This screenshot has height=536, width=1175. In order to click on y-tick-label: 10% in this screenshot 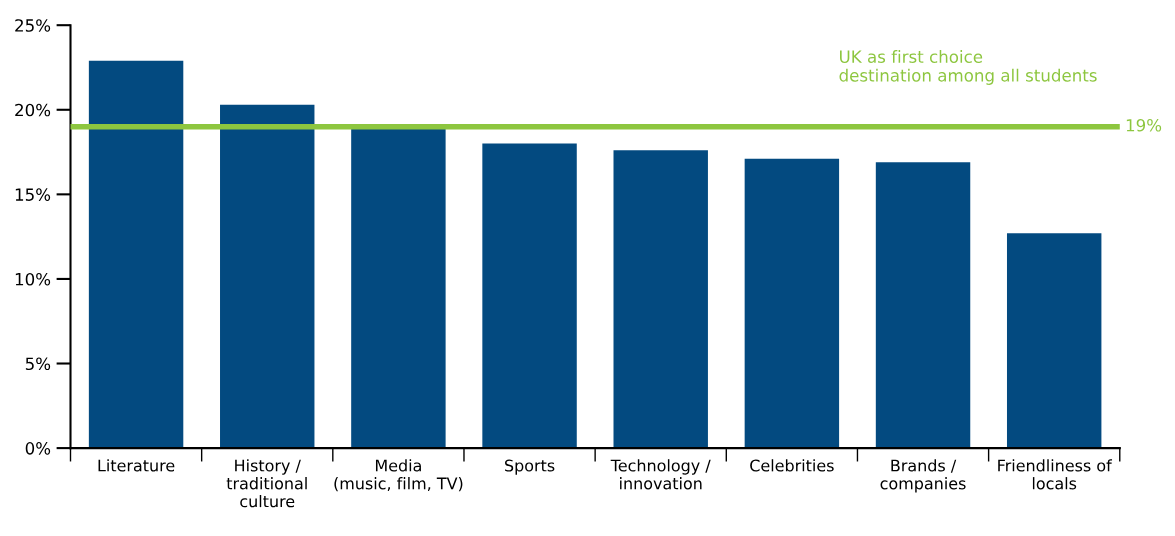, I will do `click(33, 279)`.